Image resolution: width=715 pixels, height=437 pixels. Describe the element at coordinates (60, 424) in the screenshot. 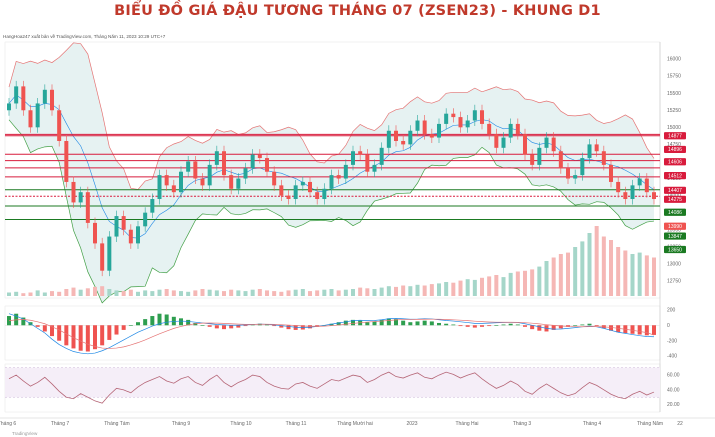

I see `time-axis-tick: Tháng 7` at that location.